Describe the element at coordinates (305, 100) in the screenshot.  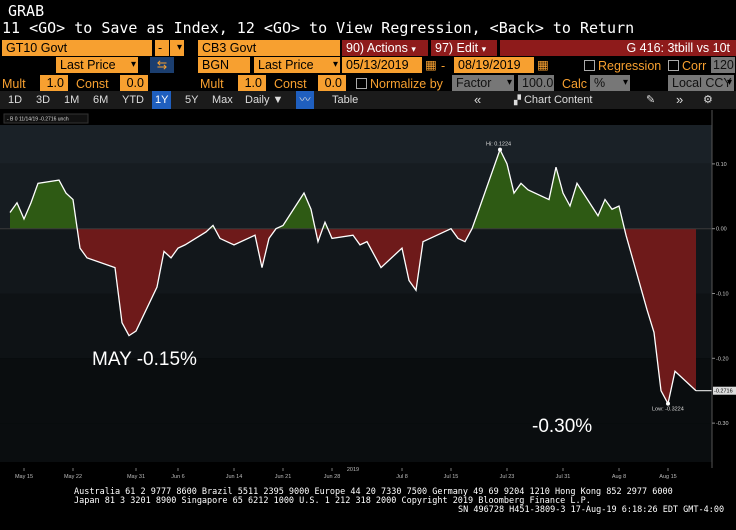
I see `line-chart-icon: 〰` at that location.